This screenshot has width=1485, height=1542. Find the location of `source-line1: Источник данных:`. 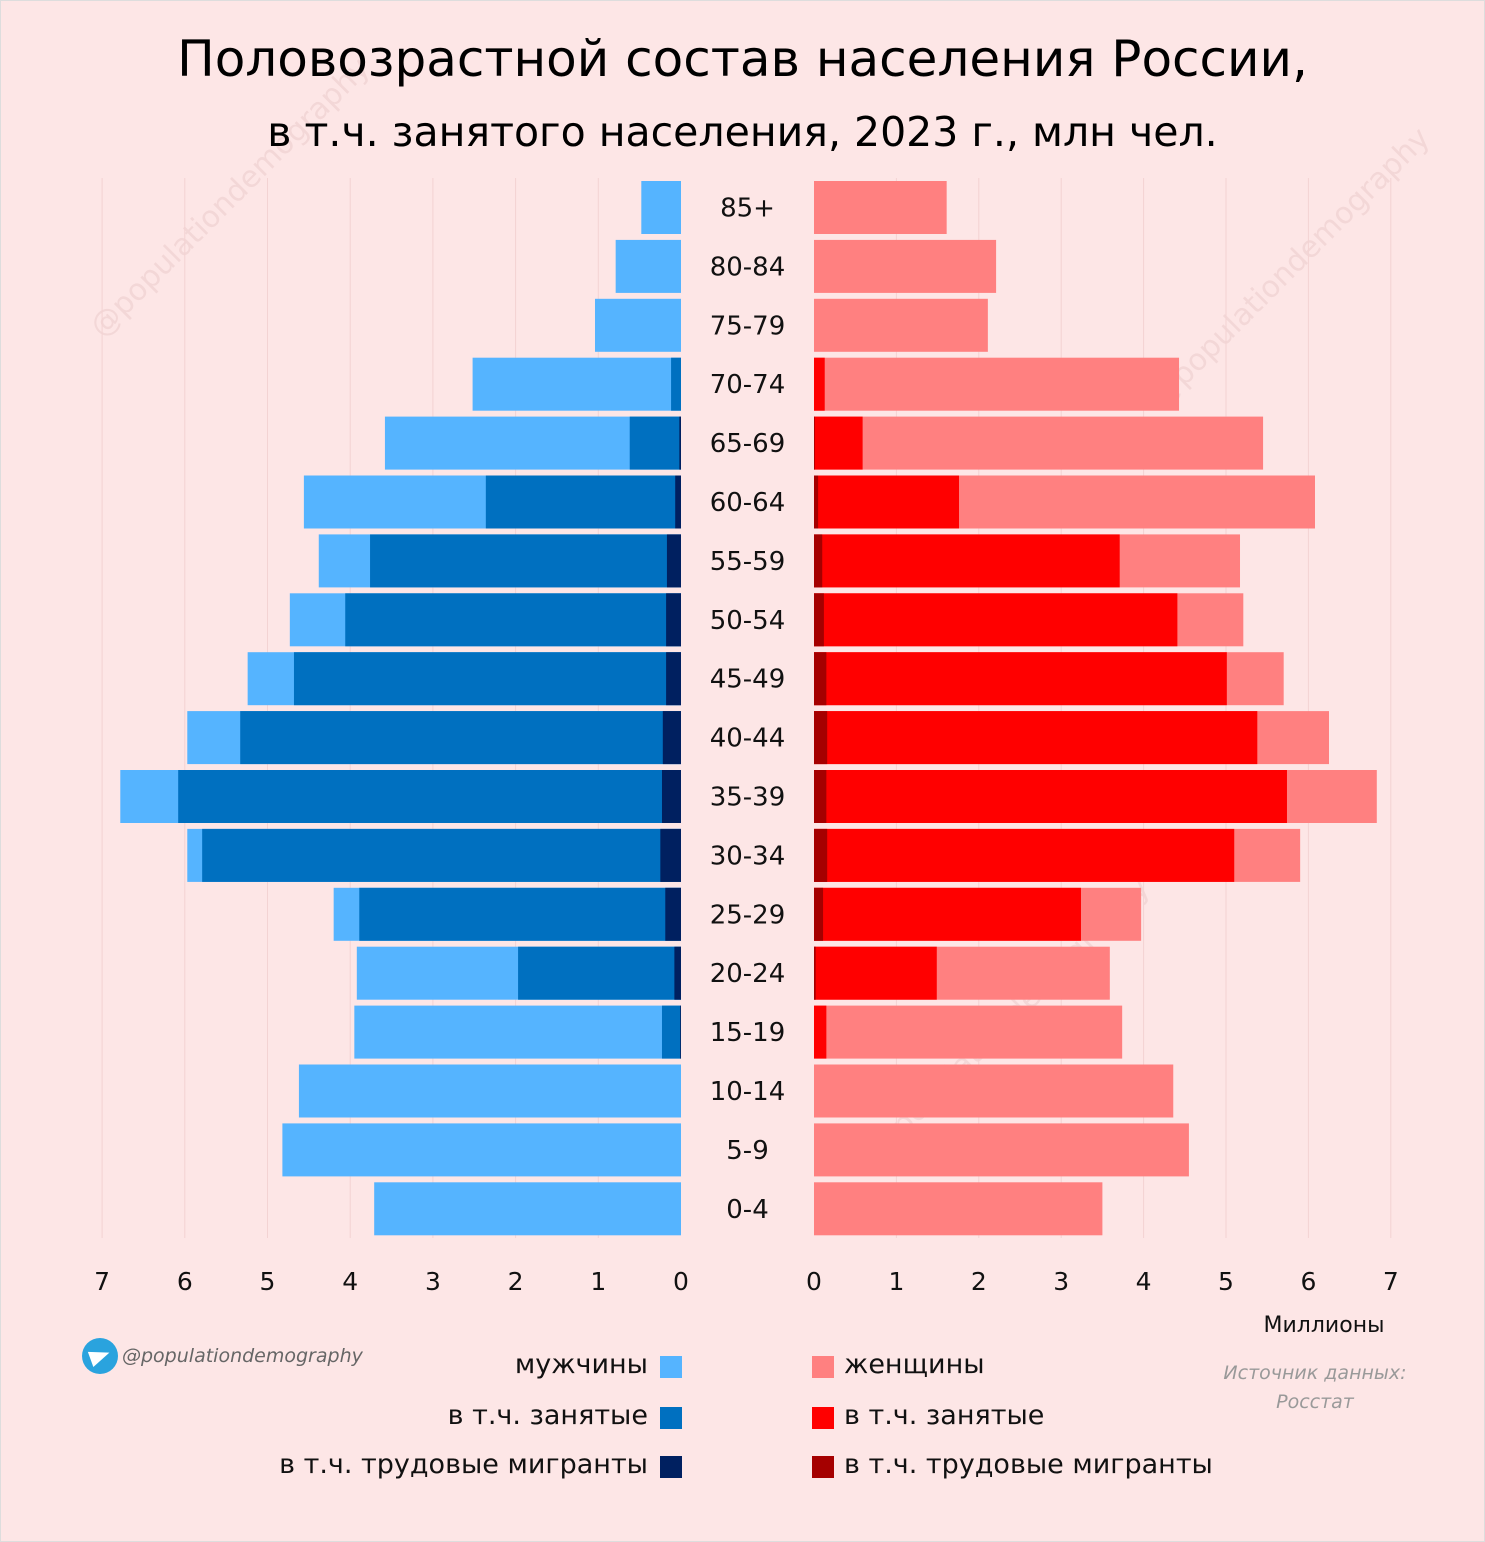

source-line1: Источник данных: is located at coordinates (1315, 1373).